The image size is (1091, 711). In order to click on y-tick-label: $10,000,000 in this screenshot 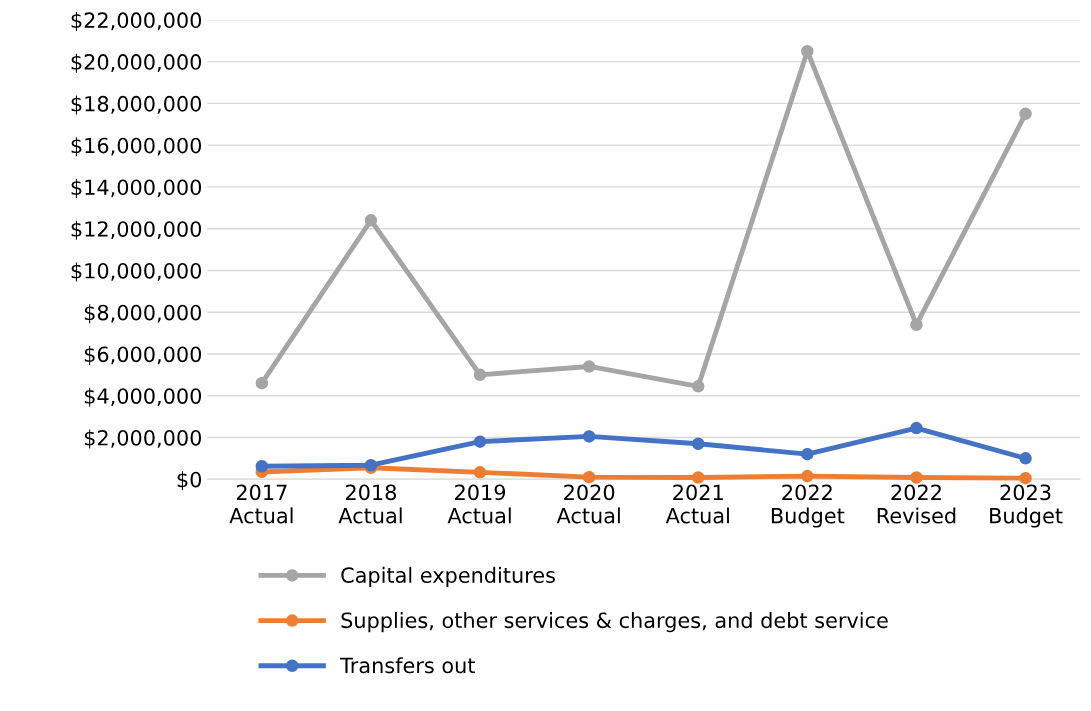, I will do `click(136, 272)`.